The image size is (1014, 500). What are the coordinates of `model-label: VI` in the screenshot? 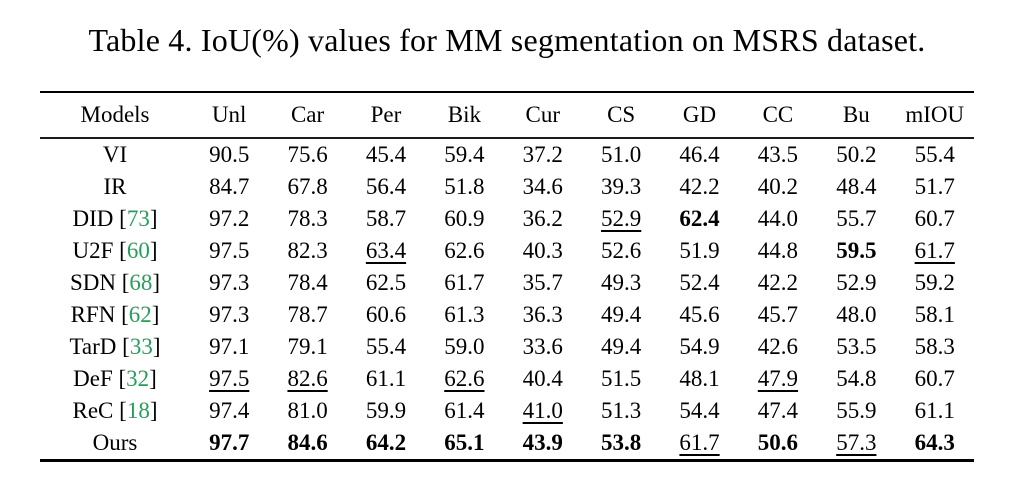 It's located at (115, 154).